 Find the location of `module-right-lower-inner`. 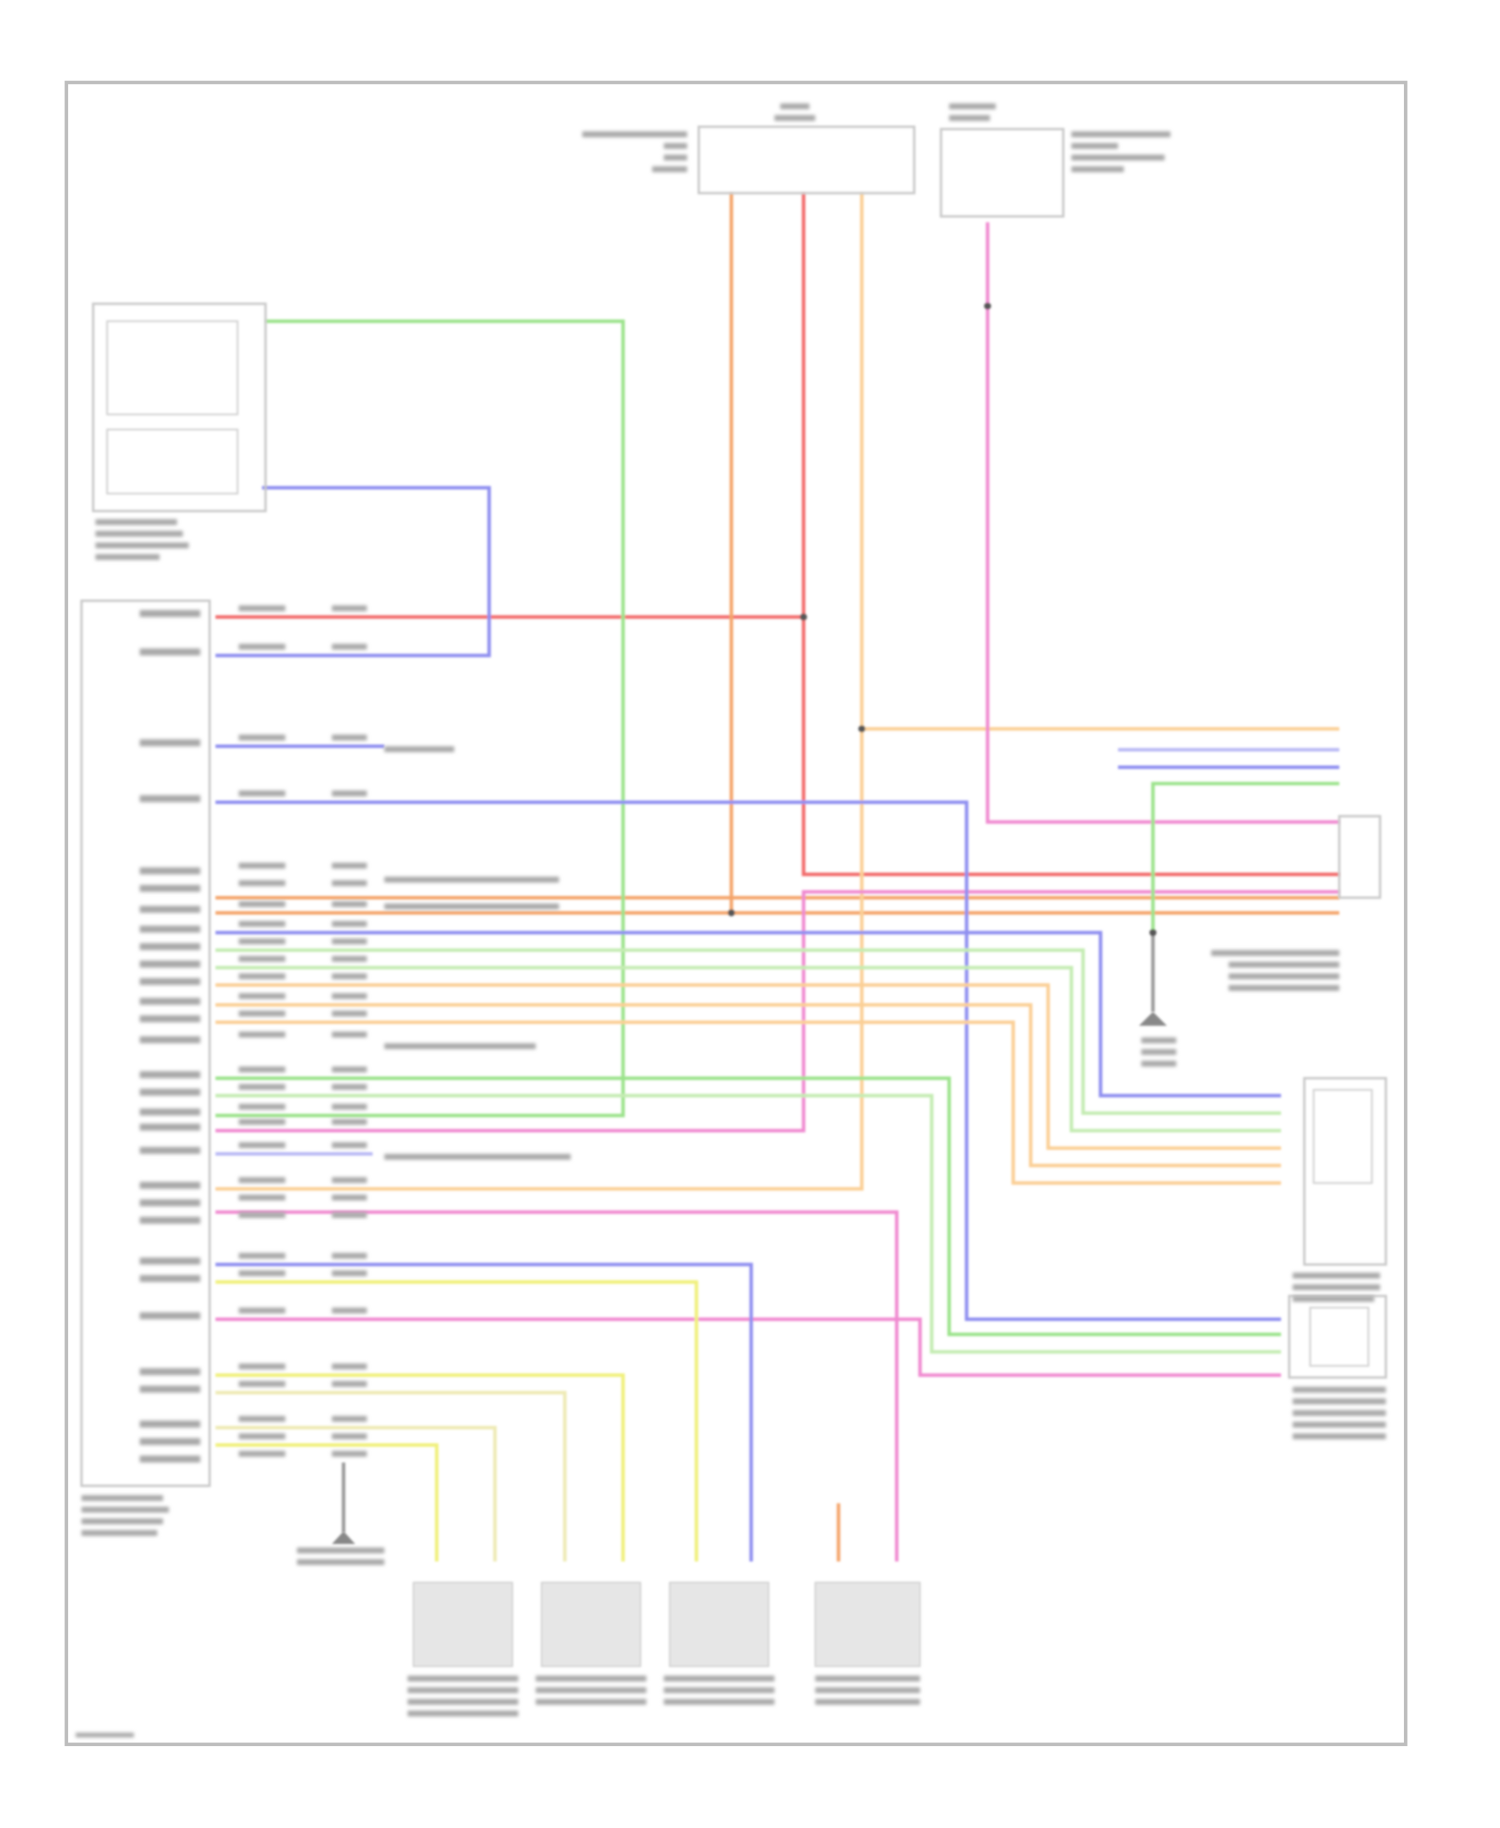

module-right-lower-inner is located at coordinates (1339, 1336).